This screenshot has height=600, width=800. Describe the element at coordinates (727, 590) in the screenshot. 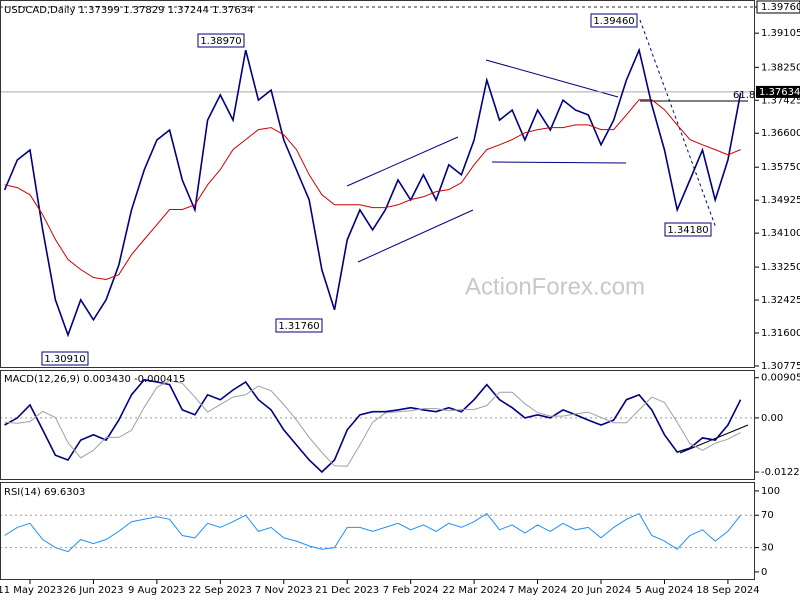

I see `x-tick-label: 18 Sep 2024` at that location.